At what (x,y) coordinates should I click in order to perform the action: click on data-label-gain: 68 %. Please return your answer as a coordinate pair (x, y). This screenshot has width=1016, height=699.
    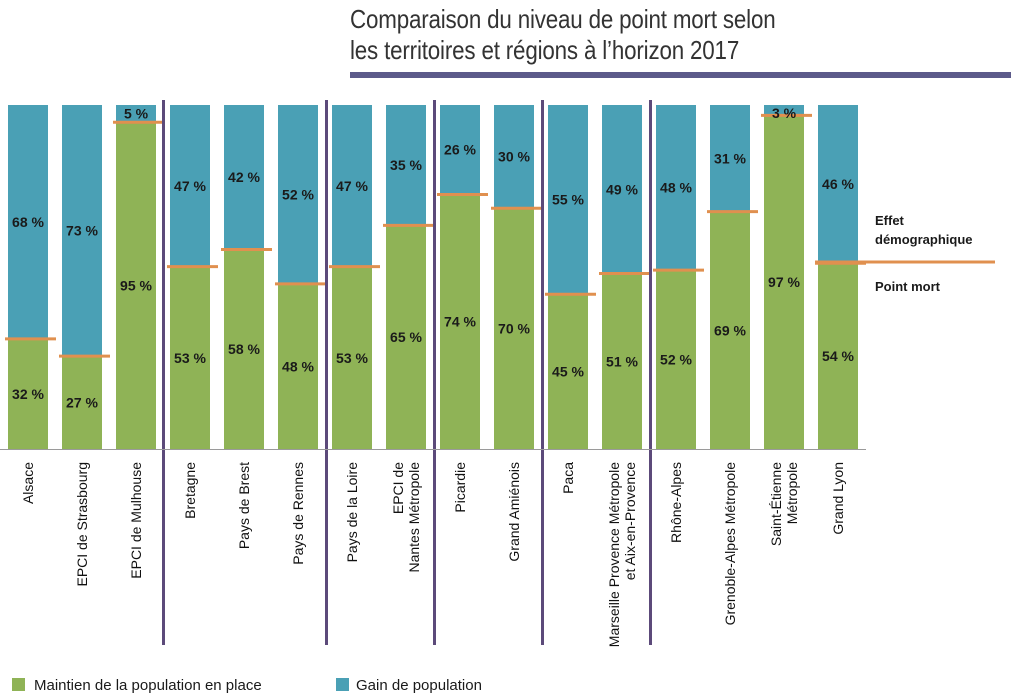
    Looking at the image, I should click on (28, 222).